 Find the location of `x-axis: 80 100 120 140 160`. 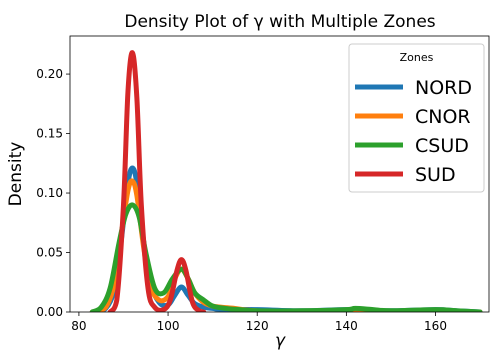

x-axis: 80 100 120 140 160 is located at coordinates (259, 322).